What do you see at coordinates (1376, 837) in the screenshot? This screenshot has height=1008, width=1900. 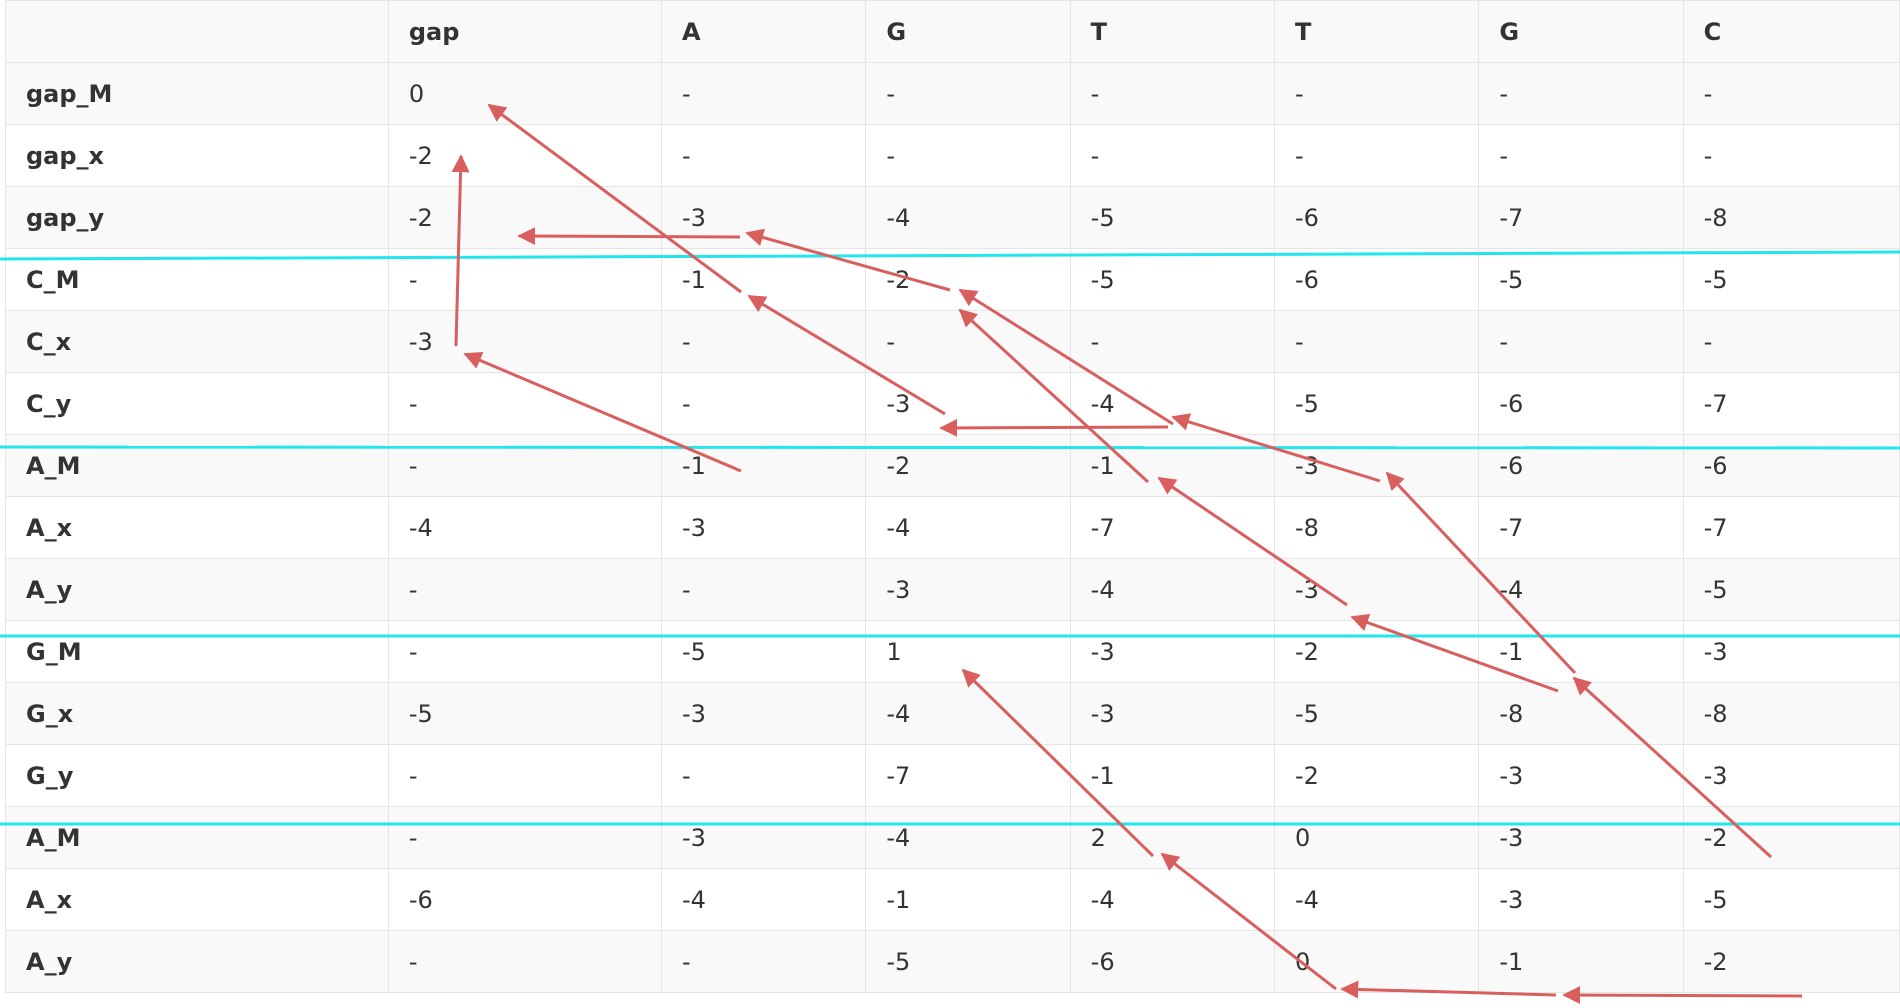 I see `score-cell: 0` at bounding box center [1376, 837].